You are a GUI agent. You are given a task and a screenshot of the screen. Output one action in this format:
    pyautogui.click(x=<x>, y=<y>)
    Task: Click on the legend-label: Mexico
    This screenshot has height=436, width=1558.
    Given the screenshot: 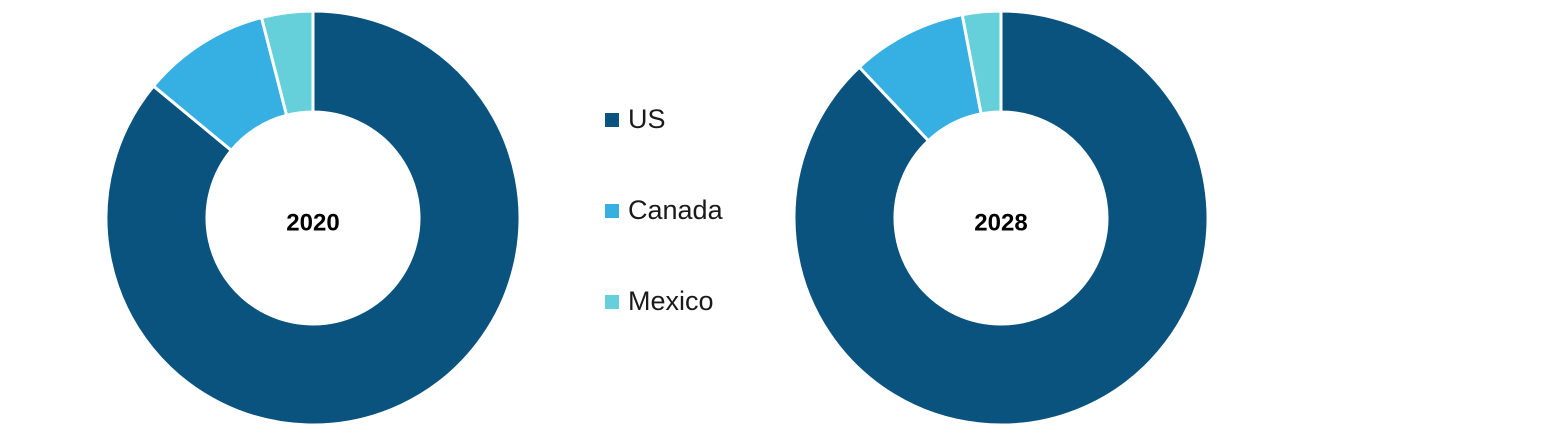 What is the action you would take?
    pyautogui.click(x=671, y=301)
    